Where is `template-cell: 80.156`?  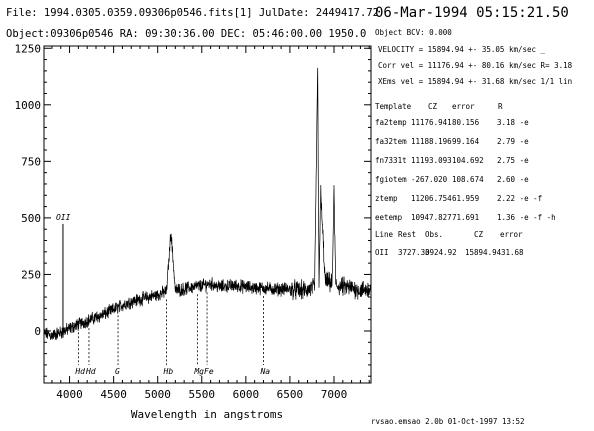 template-cell: 80.156 is located at coordinates (466, 122).